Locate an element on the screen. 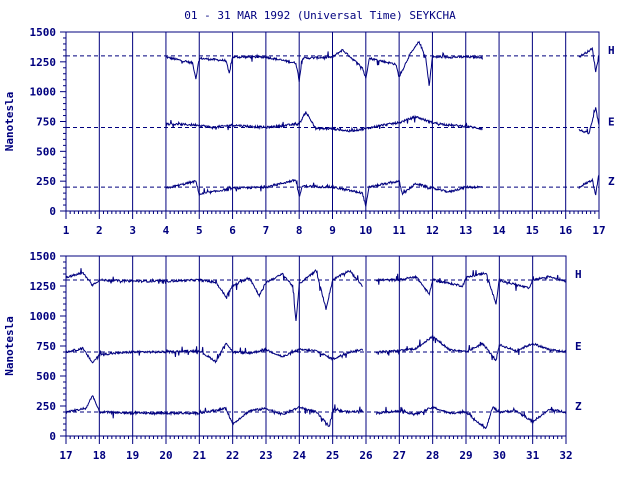  x-tick-label: 23 is located at coordinates (265, 455).